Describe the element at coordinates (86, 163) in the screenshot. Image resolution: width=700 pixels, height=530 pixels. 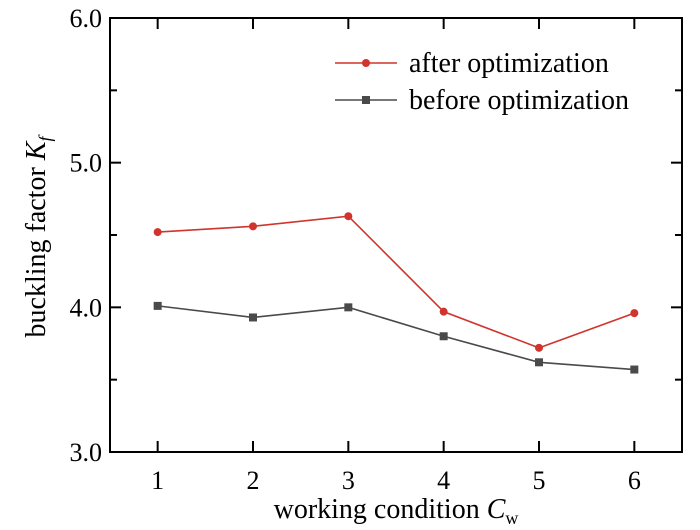
I see `y-tick-label: 5.0` at that location.